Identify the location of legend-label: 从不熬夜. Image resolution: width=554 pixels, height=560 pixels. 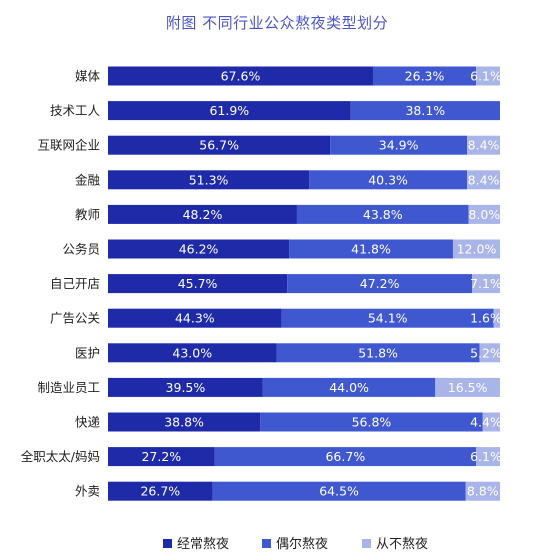
(402, 544).